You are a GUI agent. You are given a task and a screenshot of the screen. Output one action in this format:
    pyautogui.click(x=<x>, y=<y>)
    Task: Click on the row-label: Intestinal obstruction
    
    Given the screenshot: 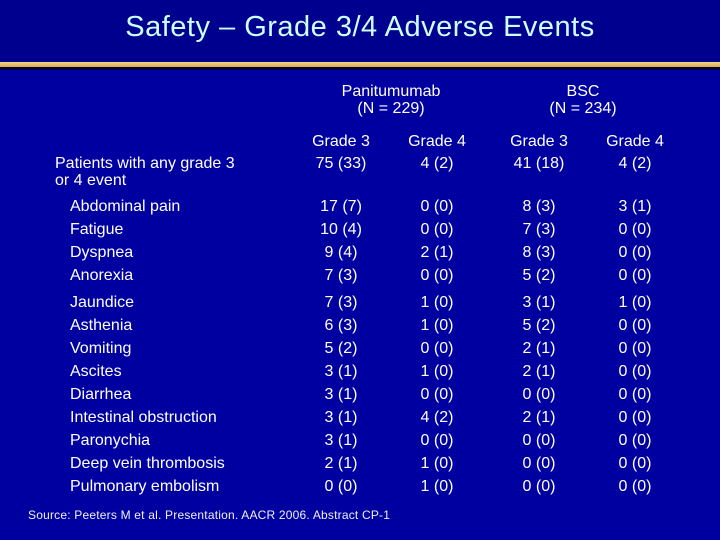 What is the action you would take?
    pyautogui.click(x=143, y=417)
    